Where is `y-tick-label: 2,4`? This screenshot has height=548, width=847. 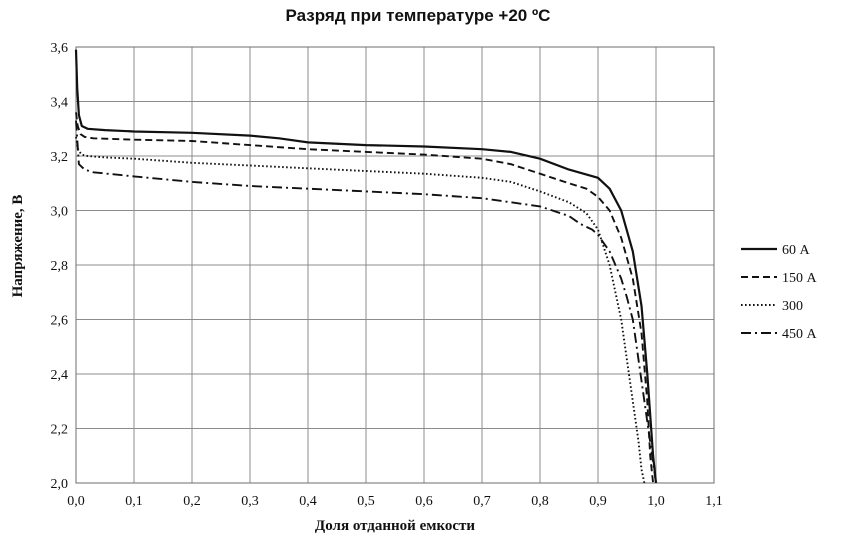 y-tick-label: 2,4 is located at coordinates (60, 375).